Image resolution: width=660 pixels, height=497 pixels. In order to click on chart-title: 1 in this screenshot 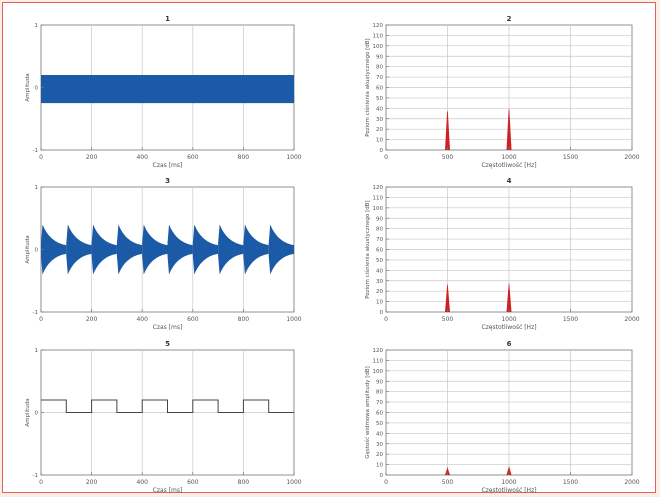, I will do `click(167, 19)`.